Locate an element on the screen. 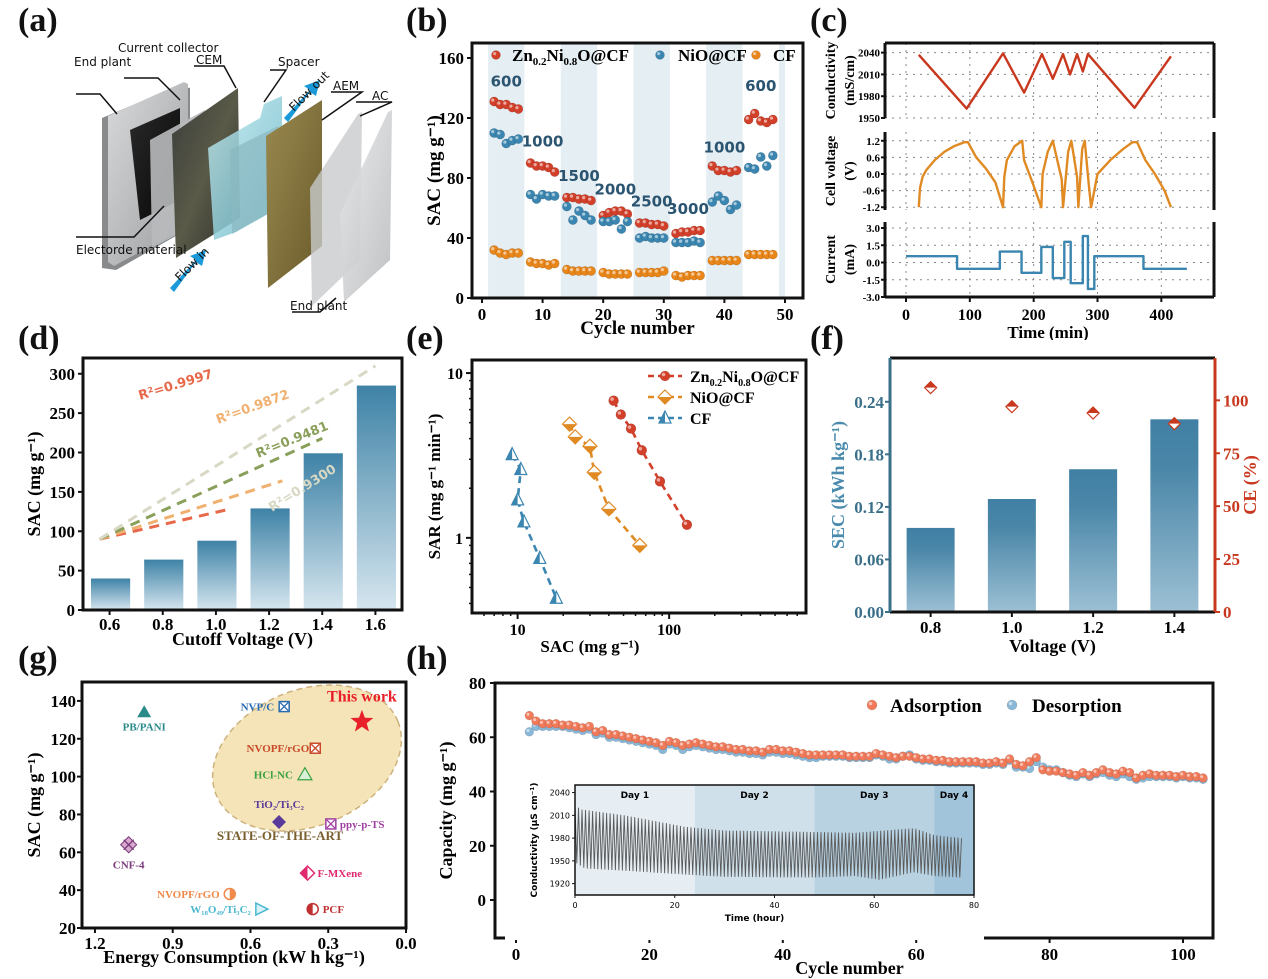 This screenshot has height=979, width=1268. x-axis-title: Voltage (V) is located at coordinates (1052, 646).